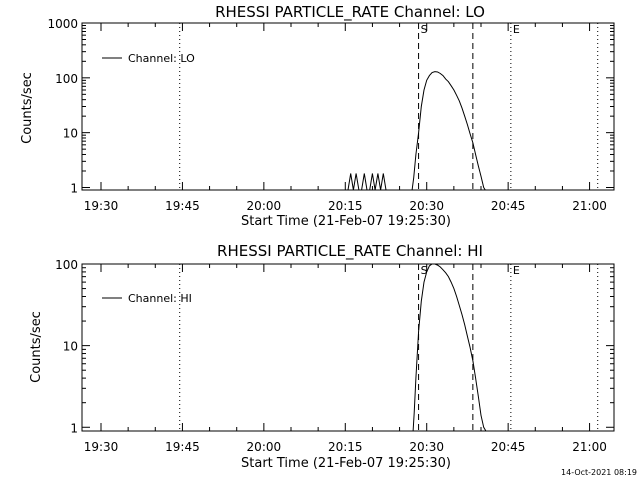  I want to click on chart-title: RHESSI PARTICLE_RATE Channel: LO, so click(350, 12).